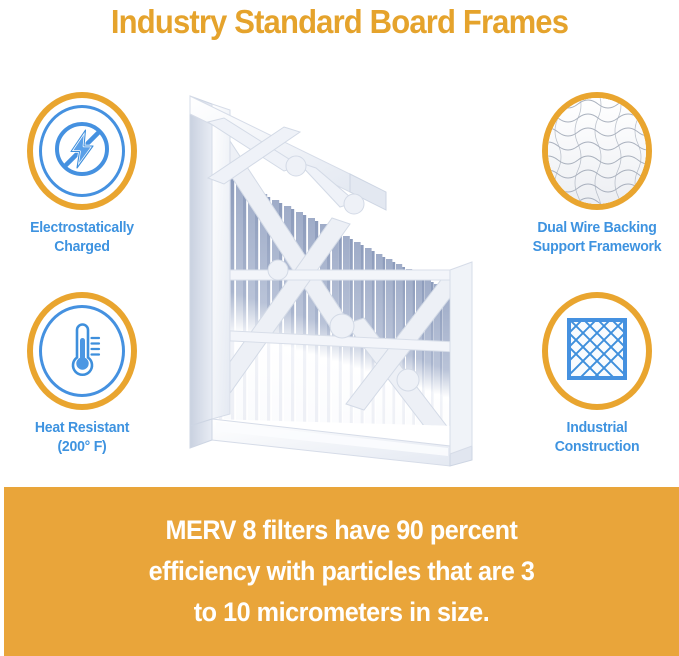 Image resolution: width=679 pixels, height=656 pixels. I want to click on feature-electrostatically-charged: Electrostatically Charged, so click(82, 174).